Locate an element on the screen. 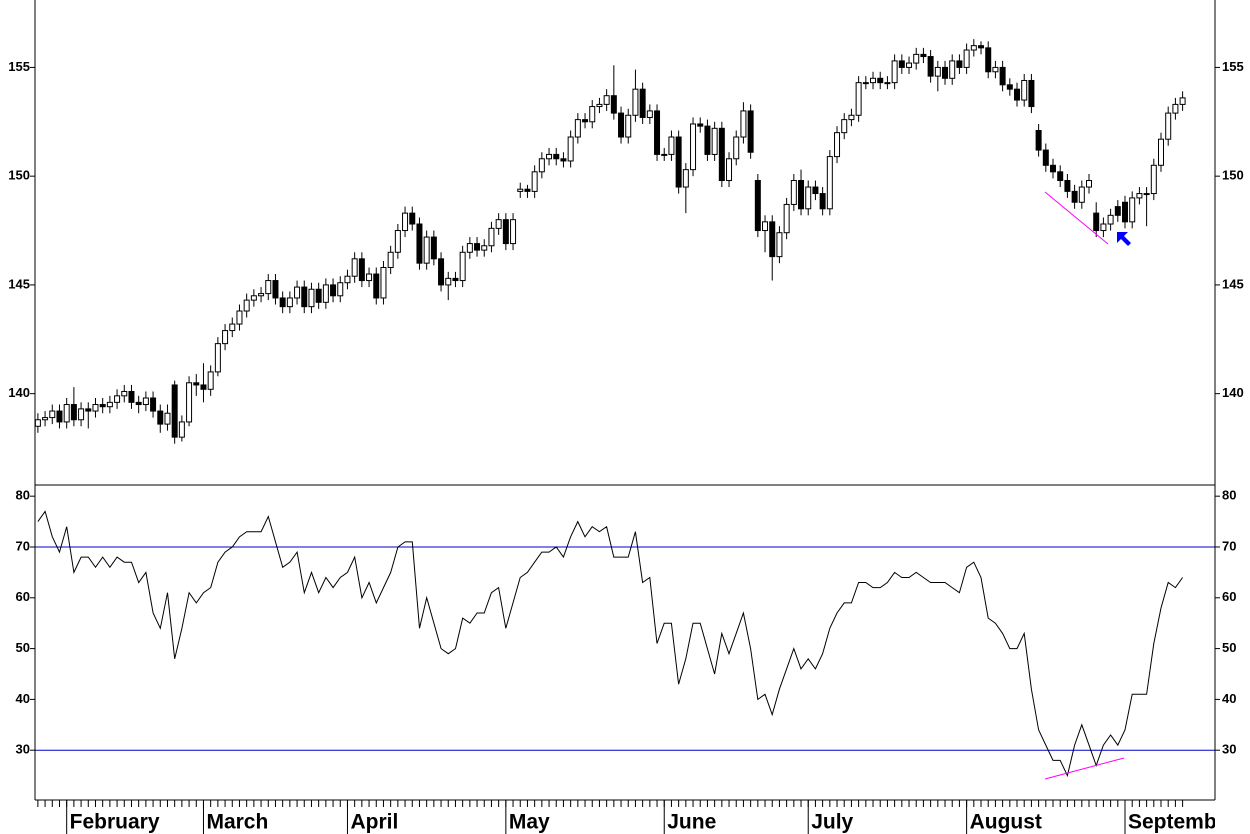  rsi-trendline is located at coordinates (1084, 768).